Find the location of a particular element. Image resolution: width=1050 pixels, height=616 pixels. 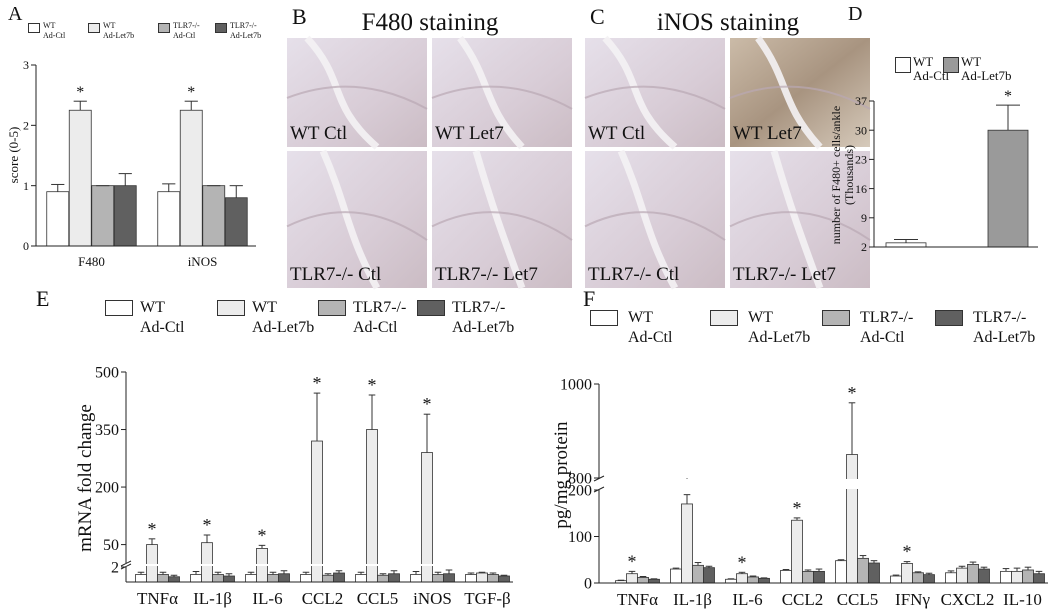

panel-title: iNOS staining is located at coordinates (728, 22).